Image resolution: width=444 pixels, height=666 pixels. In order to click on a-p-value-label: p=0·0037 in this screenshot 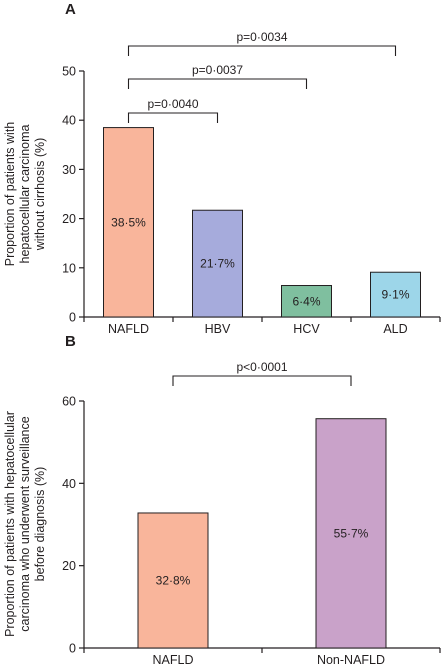, I will do `click(217, 70)`.